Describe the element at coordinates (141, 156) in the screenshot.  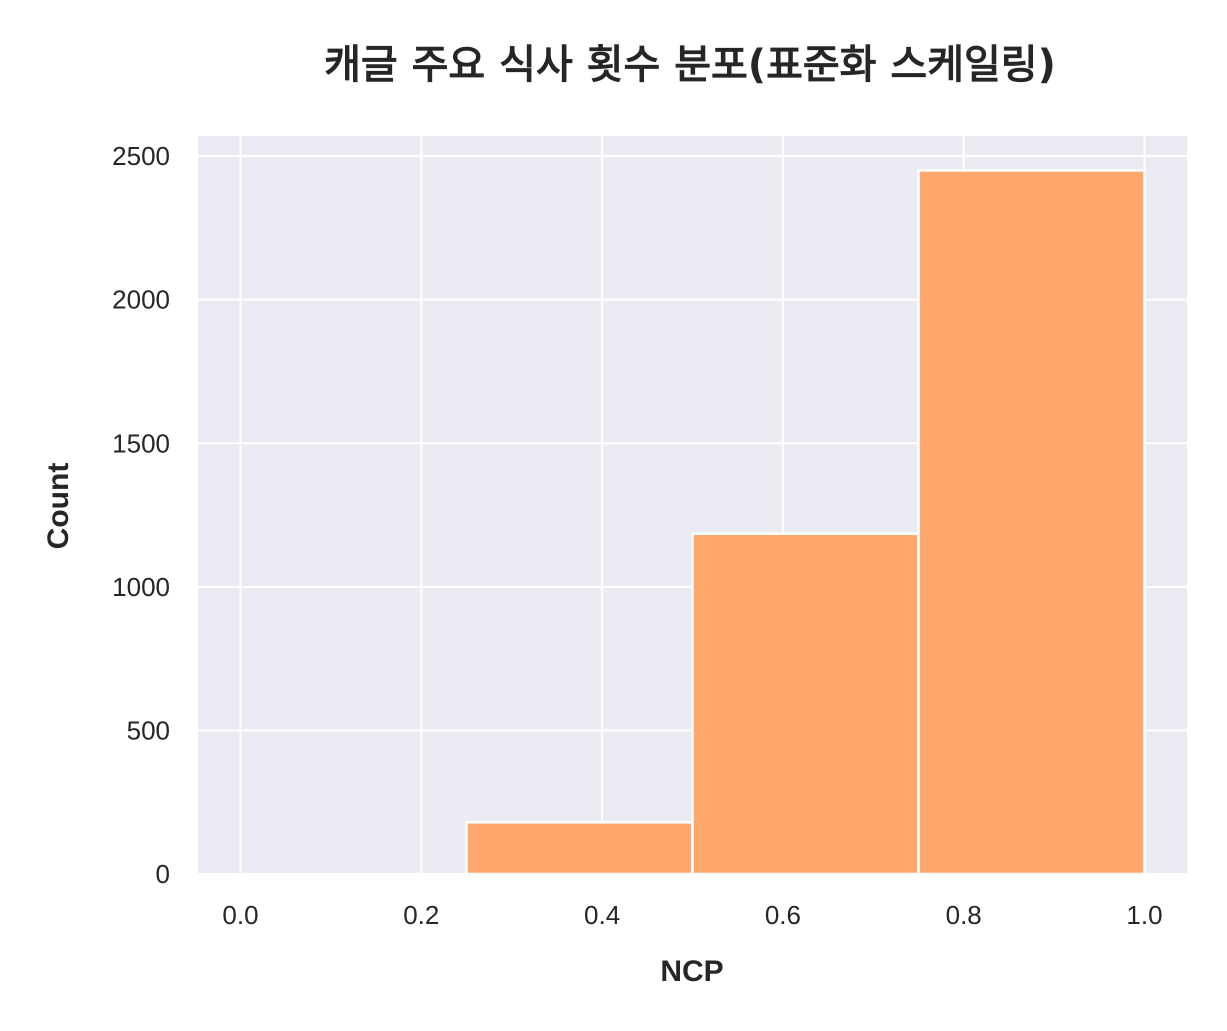
I see `y-tick-label: 2500` at that location.